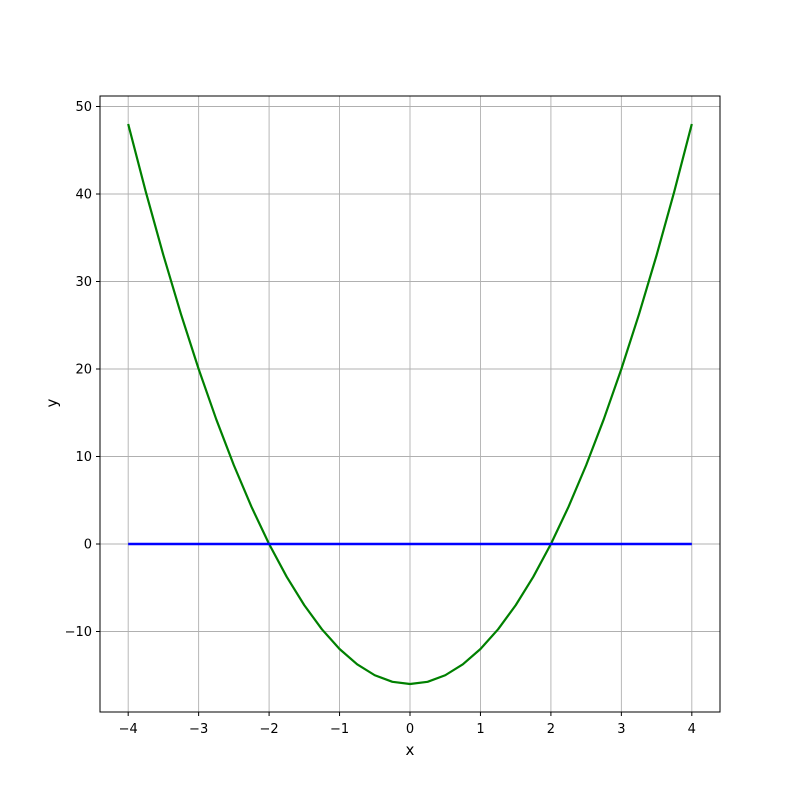  Describe the element at coordinates (83, 370) in the screenshot. I see `y-tick-label: 20` at that location.